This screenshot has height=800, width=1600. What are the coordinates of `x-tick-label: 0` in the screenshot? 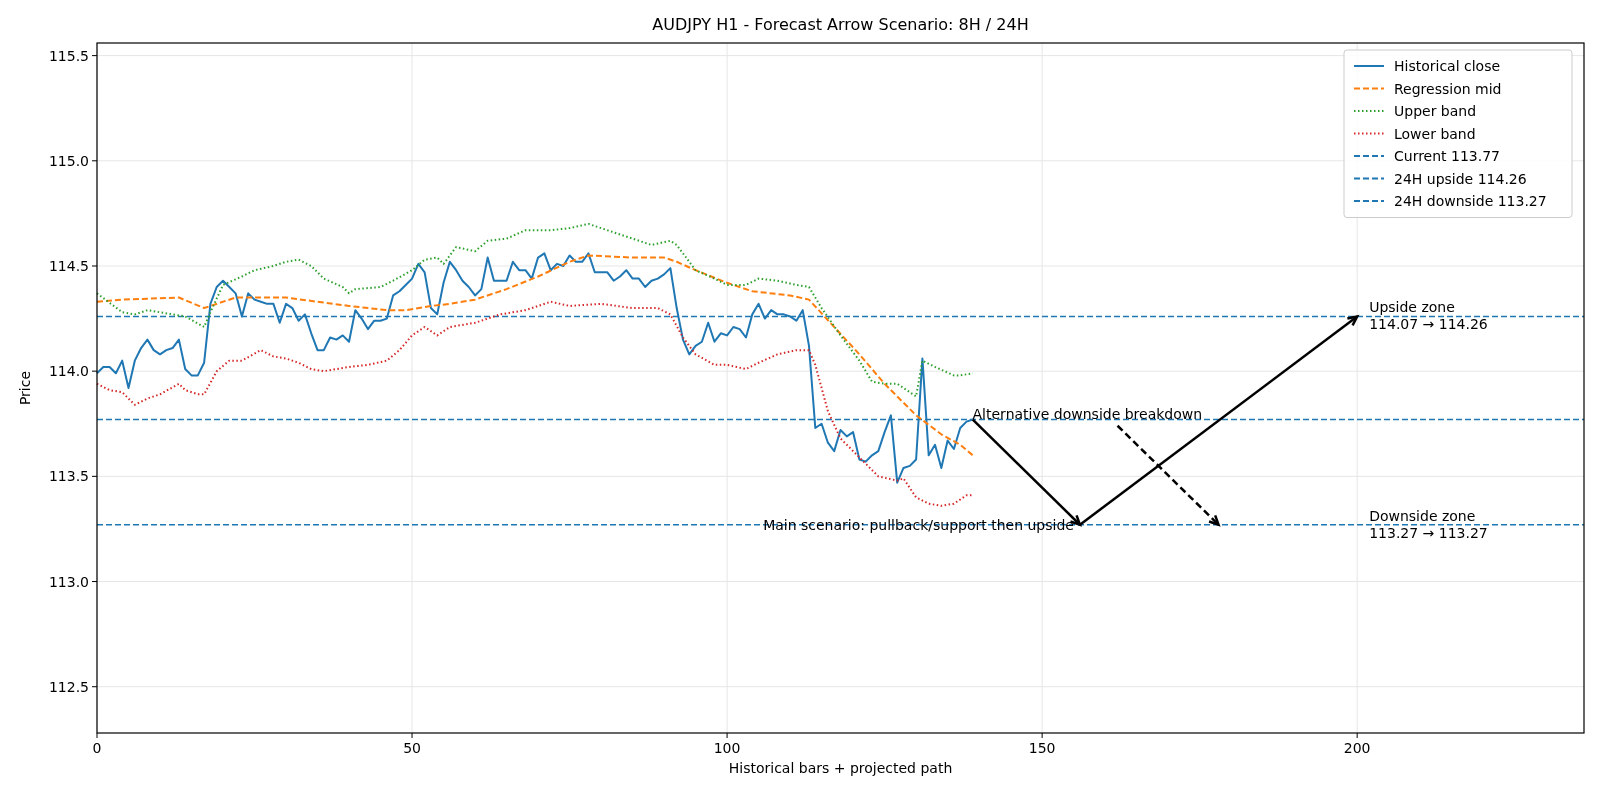 It's located at (97, 748).